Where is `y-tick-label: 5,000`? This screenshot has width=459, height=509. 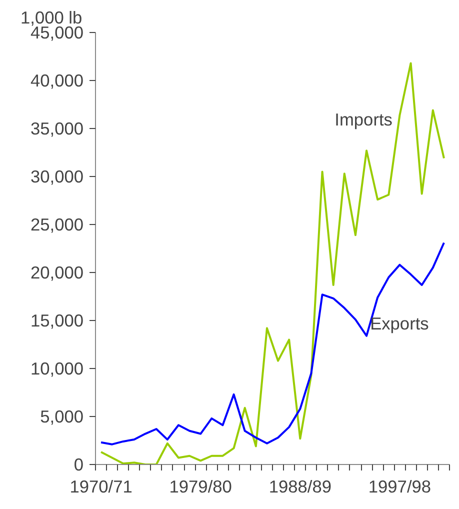
y-tick-label: 5,000 is located at coordinates (62, 416).